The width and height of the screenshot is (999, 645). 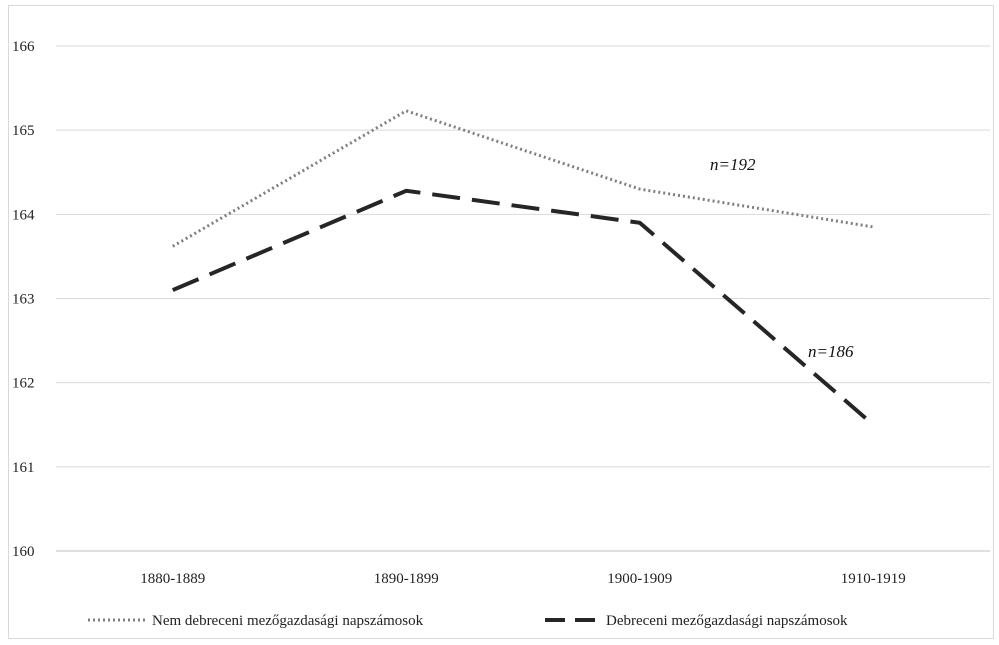 I want to click on y-tick-label: 165, so click(x=23, y=131).